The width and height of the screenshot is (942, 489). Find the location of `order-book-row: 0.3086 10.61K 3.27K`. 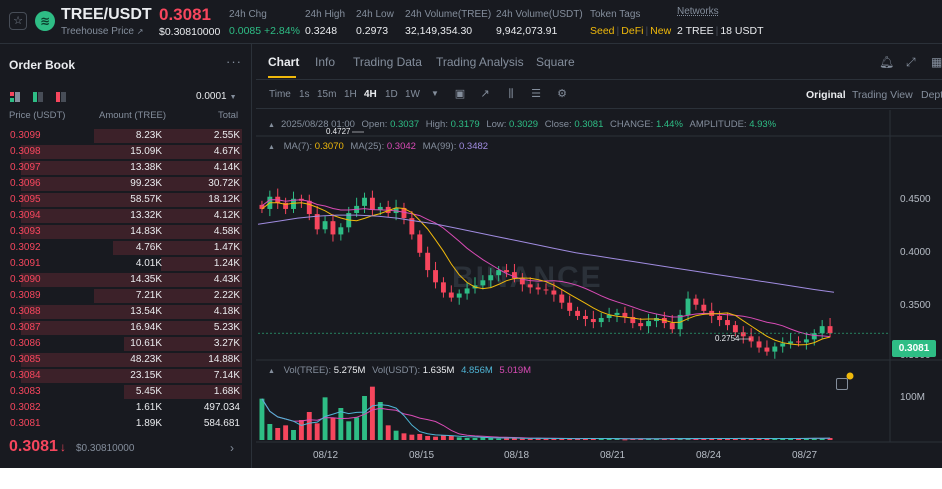

order-book-row: 0.3086 10.61K 3.27K is located at coordinates (126, 344).